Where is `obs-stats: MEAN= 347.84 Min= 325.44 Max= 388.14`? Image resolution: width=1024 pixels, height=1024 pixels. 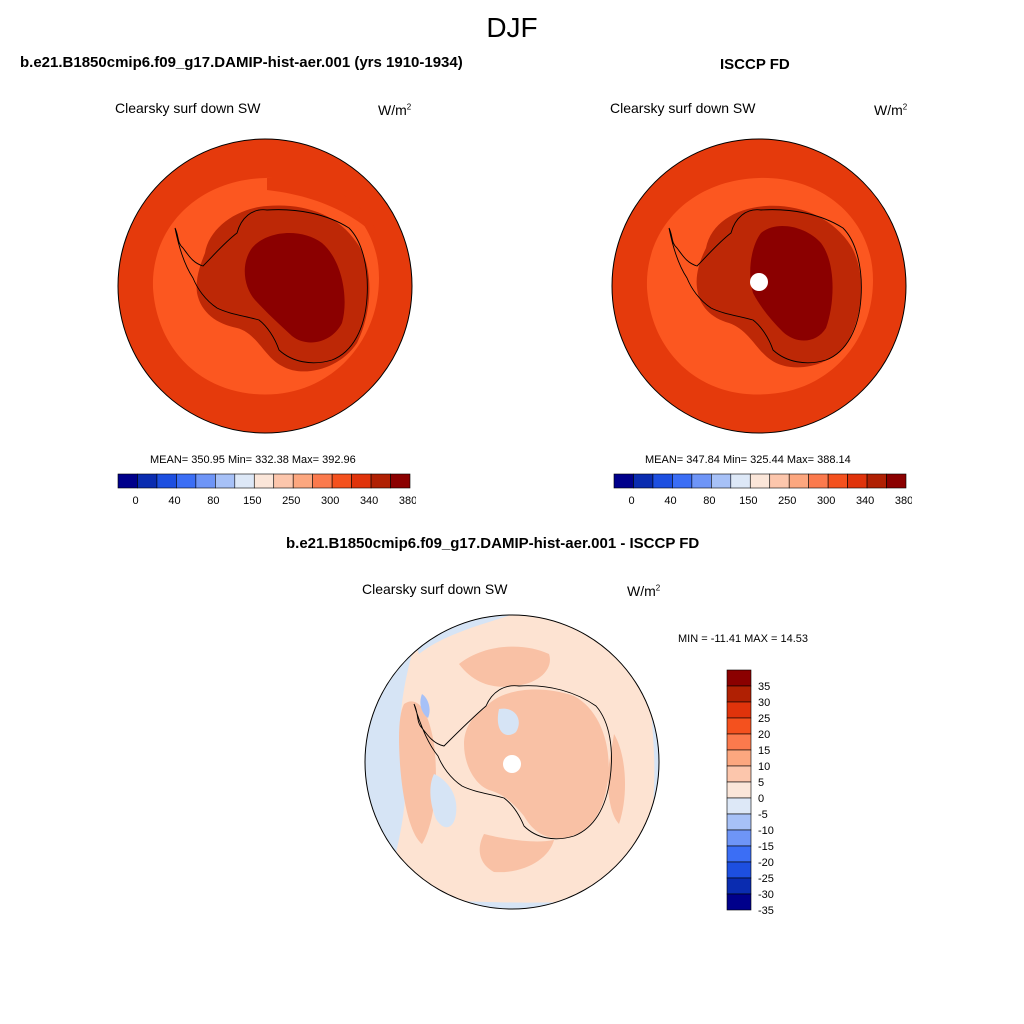 obs-stats: MEAN= 347.84 Min= 325.44 Max= 388.14 is located at coordinates (748, 460).